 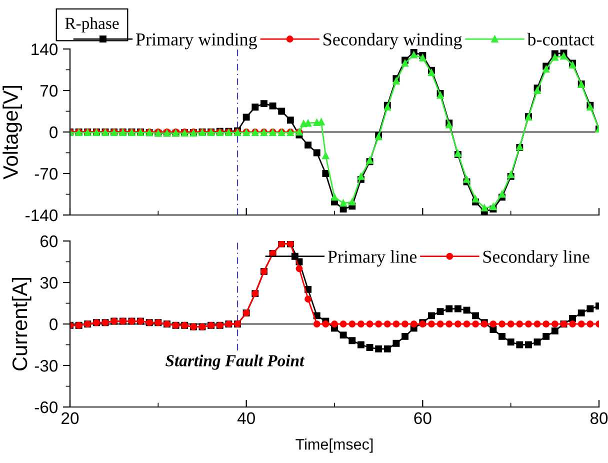 I want to click on y-tick-label: -30, so click(x=46, y=366).